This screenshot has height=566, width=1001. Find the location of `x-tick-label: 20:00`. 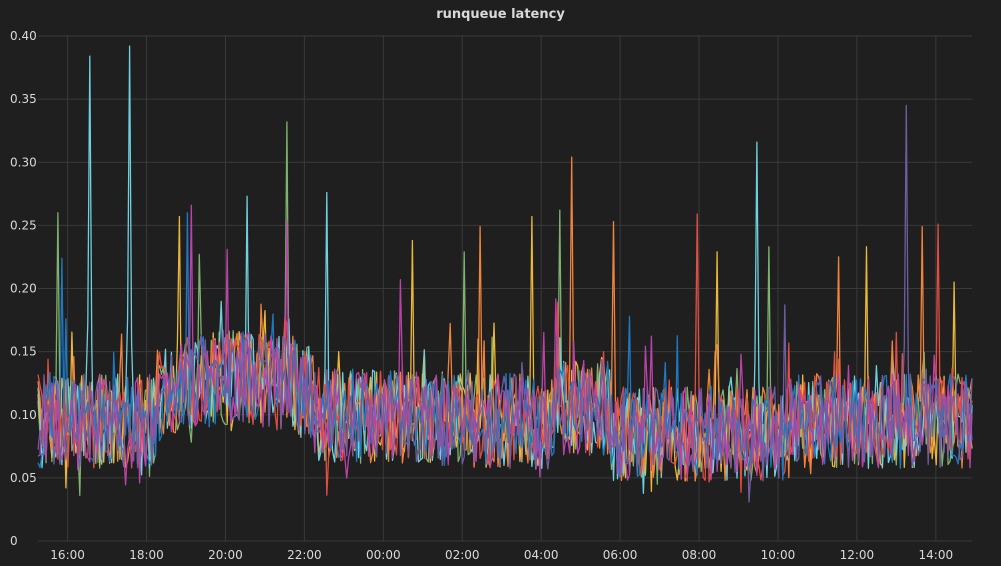

x-tick-label: 20:00 is located at coordinates (225, 555).